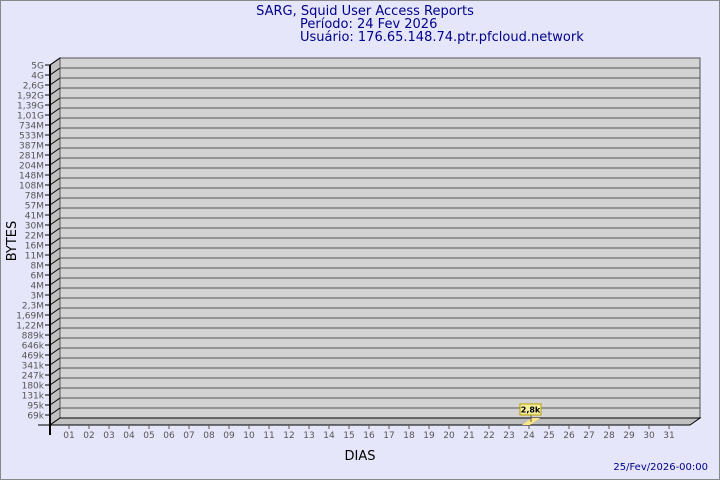 The height and width of the screenshot is (480, 720). Describe the element at coordinates (88, 436) in the screenshot. I see `x-tick-label: 02` at that location.